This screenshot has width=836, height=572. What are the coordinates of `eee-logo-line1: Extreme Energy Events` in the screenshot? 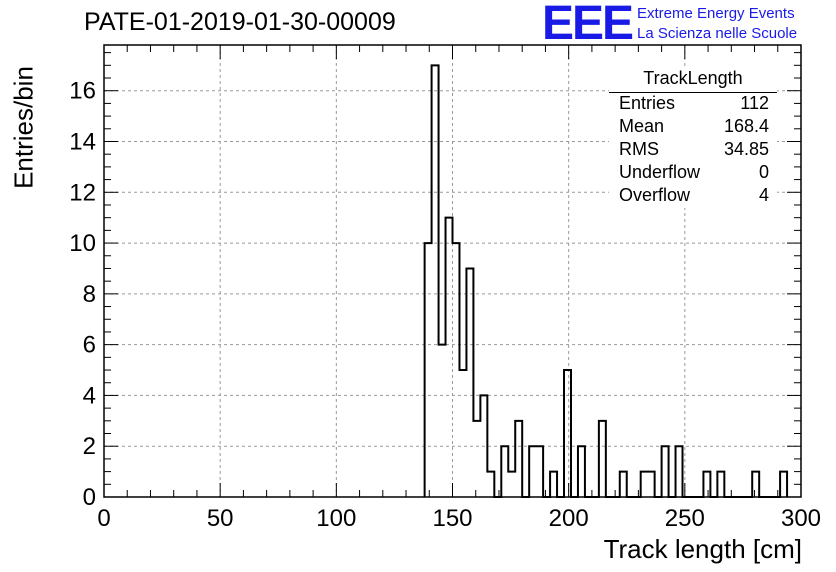 It's located at (716, 13).